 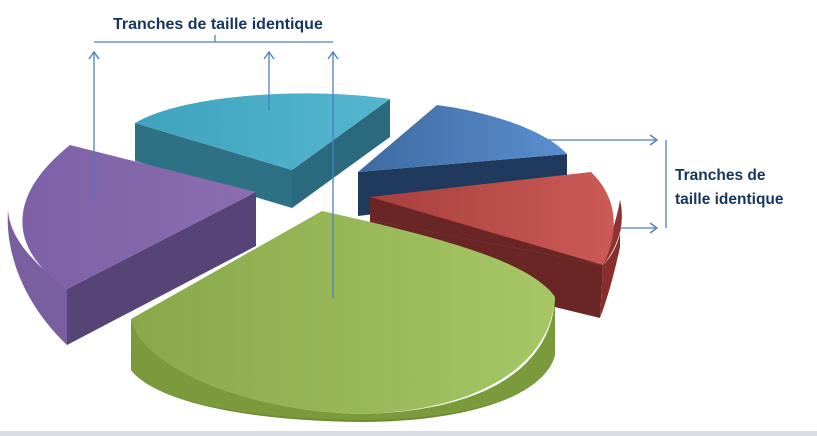 I want to click on slice-purple, so click(x=132, y=245).